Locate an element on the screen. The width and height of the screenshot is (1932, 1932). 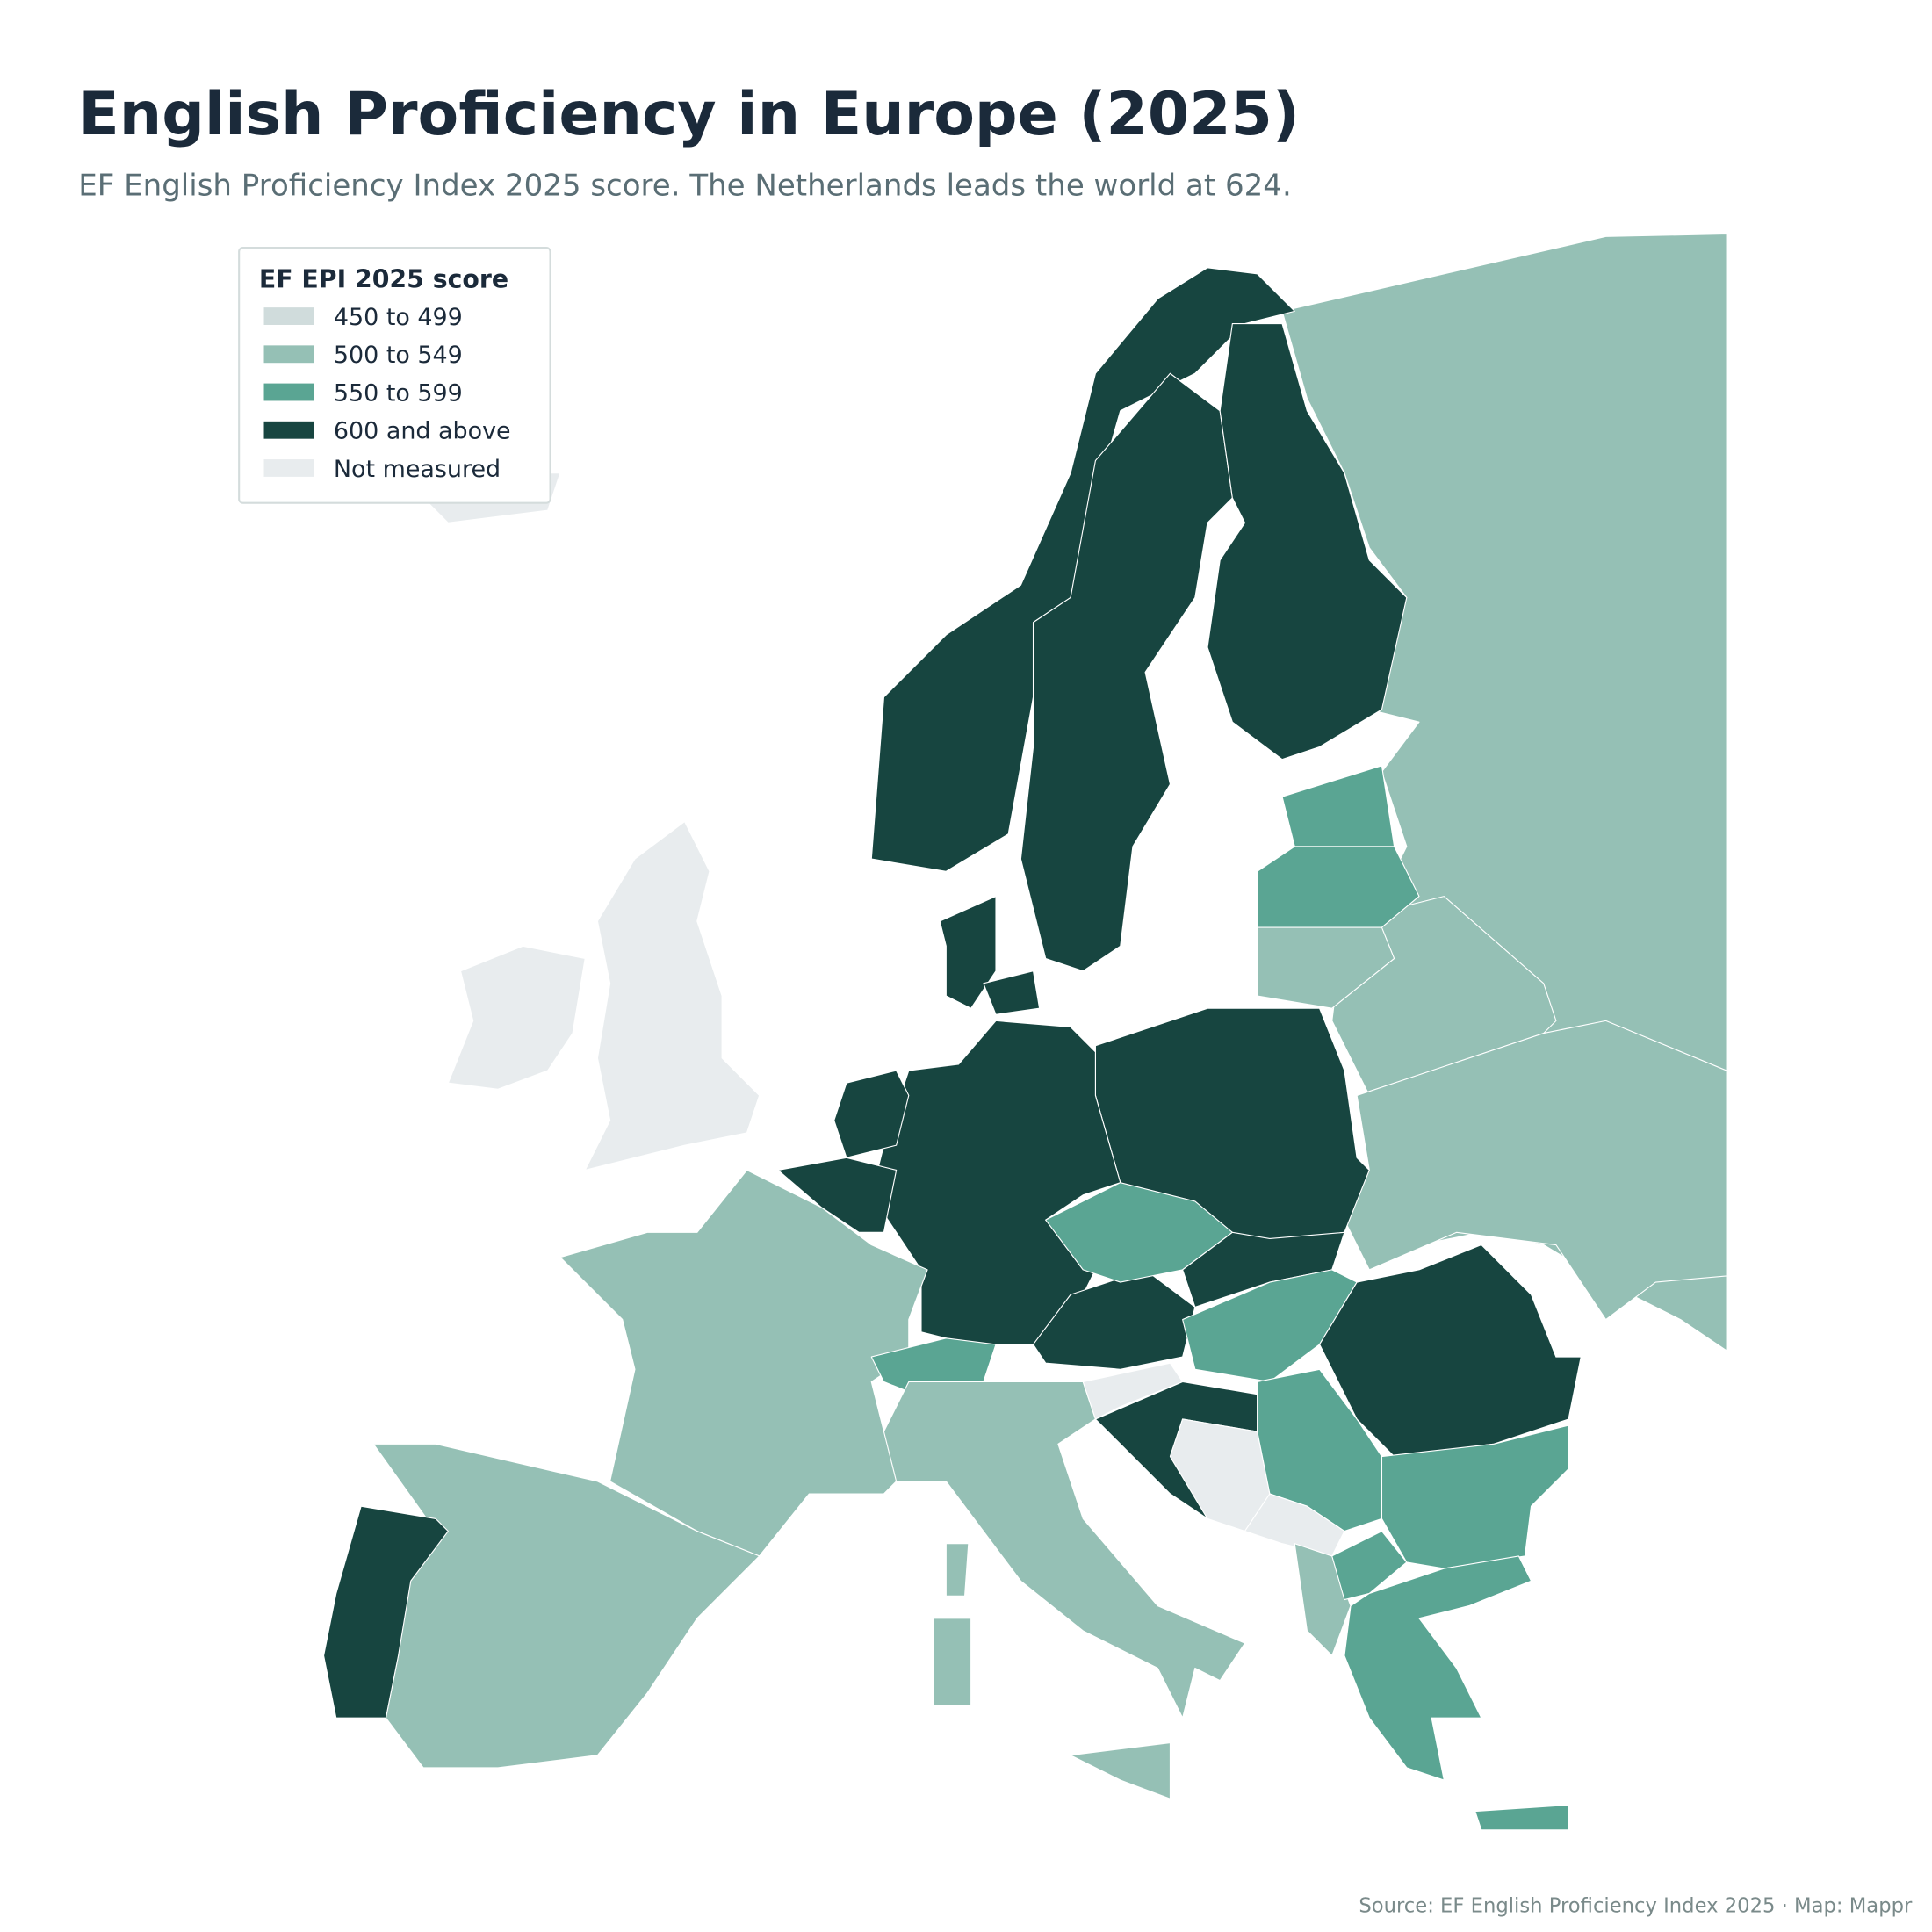
legend-label: 450 to 499 is located at coordinates (398, 318).